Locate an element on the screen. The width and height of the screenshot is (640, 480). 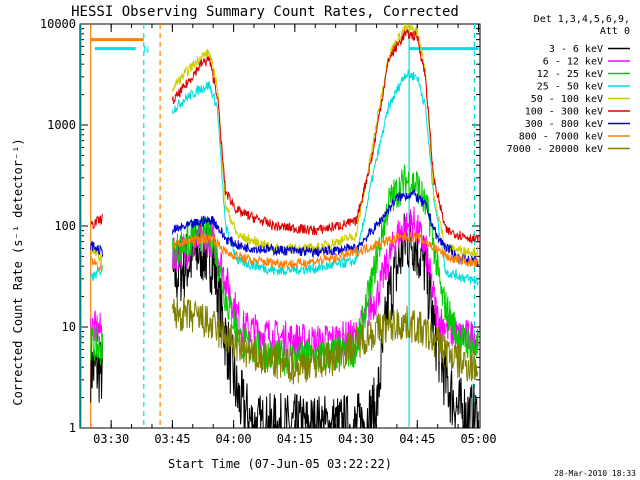
footer-timestamp: 28-Mar-2010 18:33 is located at coordinates (595, 473).